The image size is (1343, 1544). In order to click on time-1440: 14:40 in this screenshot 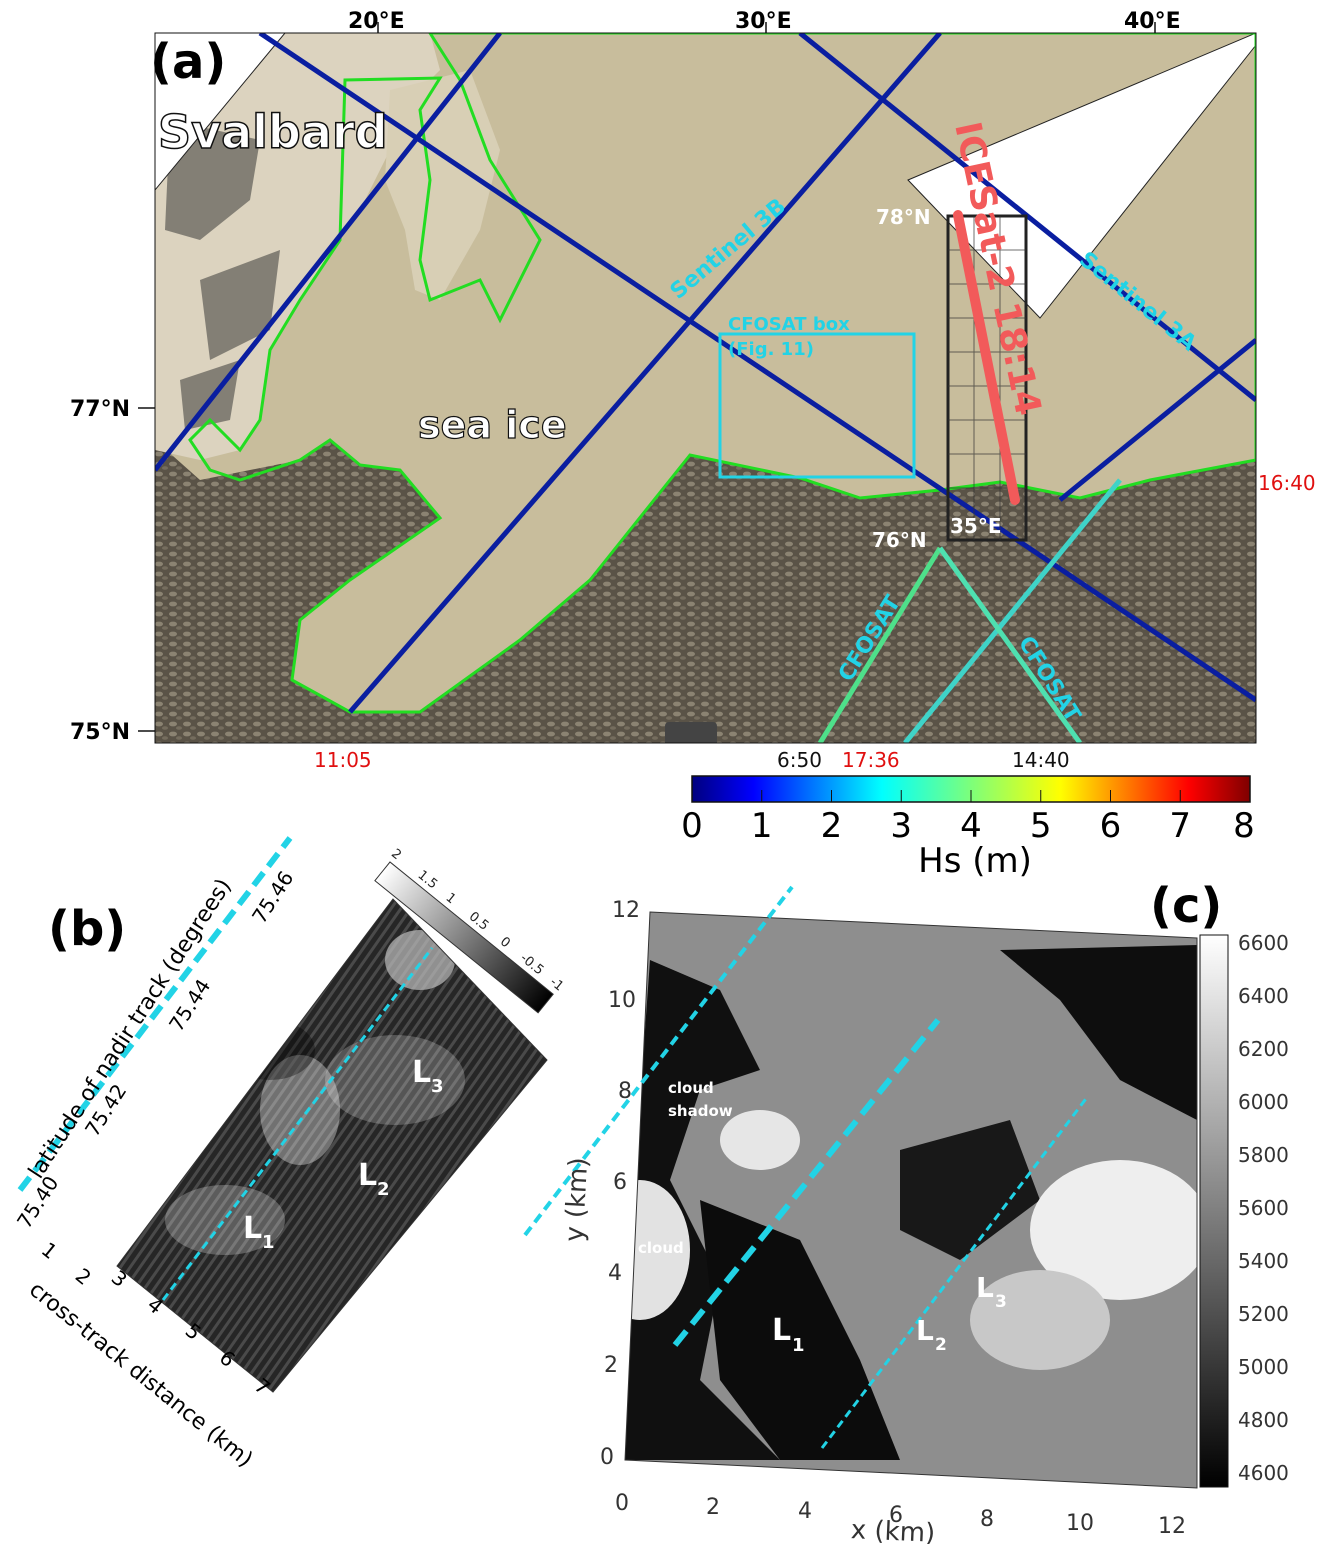, I will do `click(1041, 760)`.